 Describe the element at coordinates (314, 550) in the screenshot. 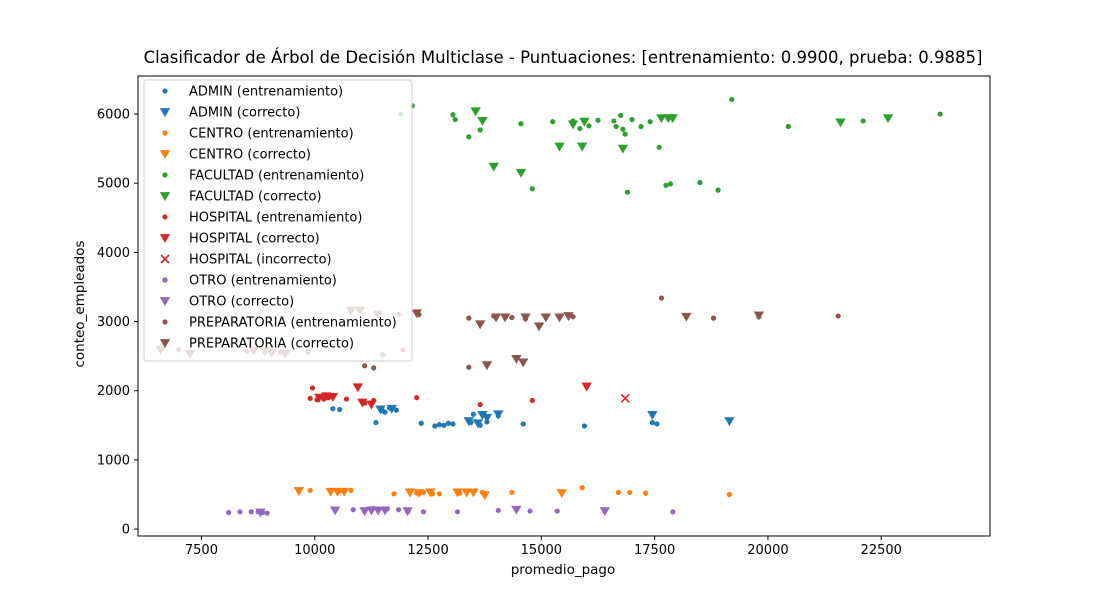

I see `x-tick-label: 10000` at that location.